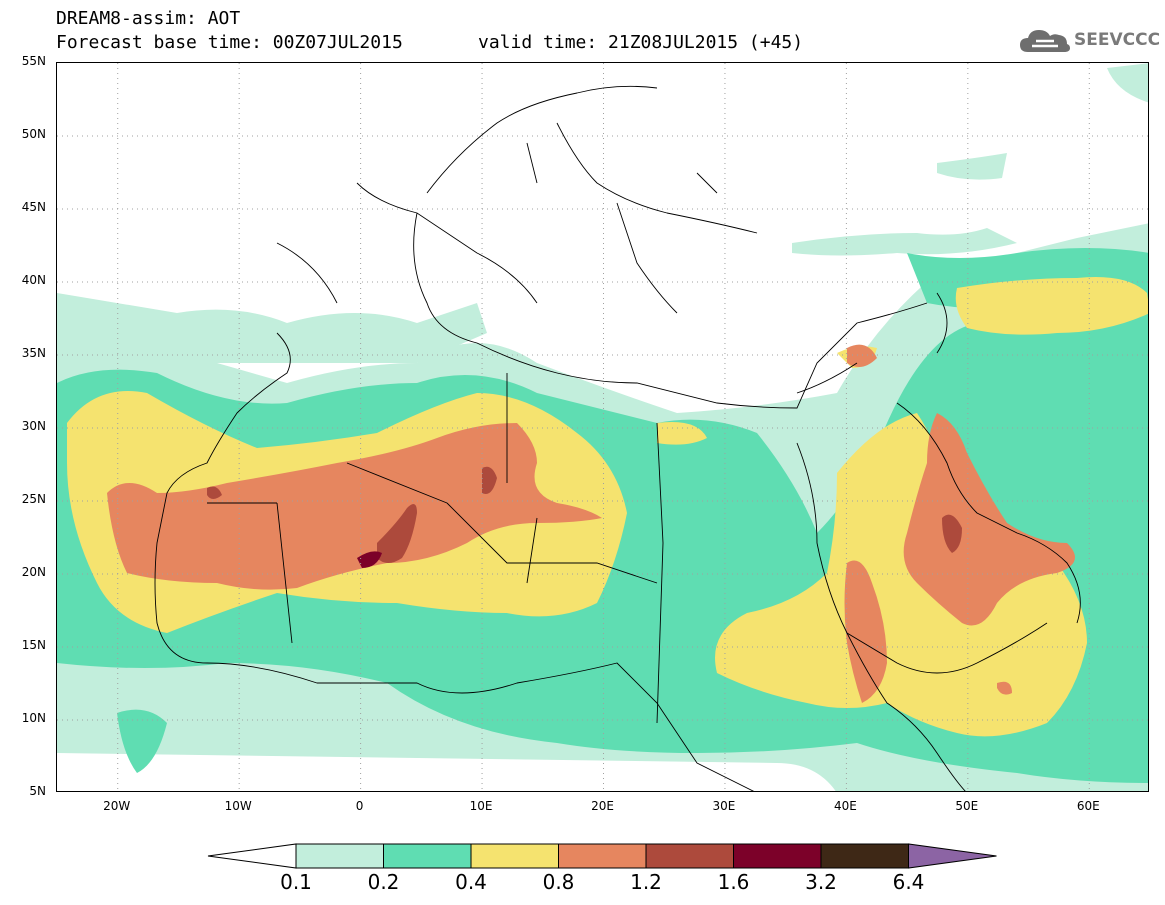  Describe the element at coordinates (471, 882) in the screenshot. I see `colorbar-label: 0.4` at that location.